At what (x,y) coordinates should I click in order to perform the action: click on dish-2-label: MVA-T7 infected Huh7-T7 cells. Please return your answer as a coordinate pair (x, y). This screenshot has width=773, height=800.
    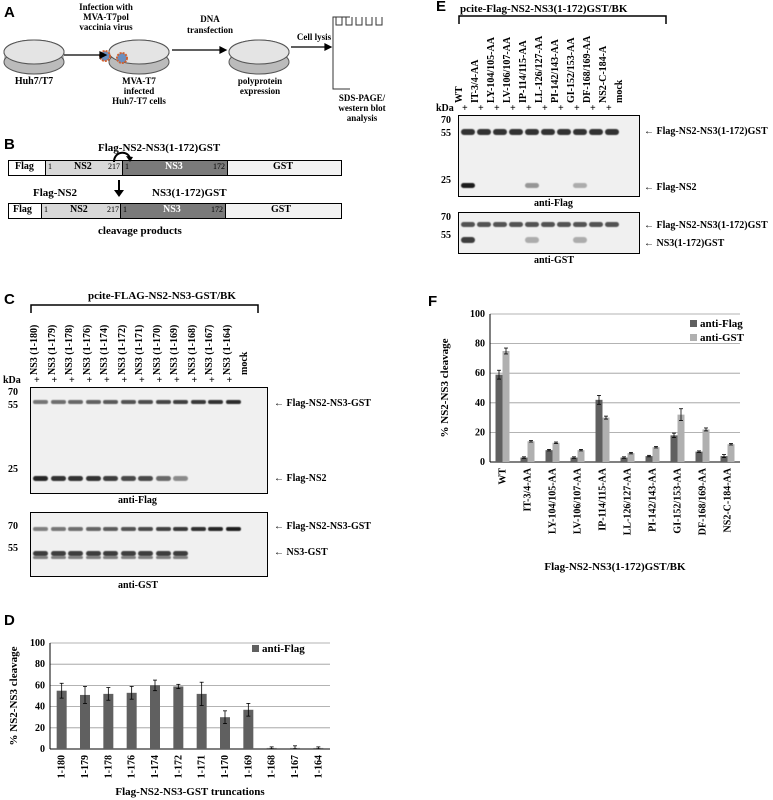
    Looking at the image, I should click on (139, 91).